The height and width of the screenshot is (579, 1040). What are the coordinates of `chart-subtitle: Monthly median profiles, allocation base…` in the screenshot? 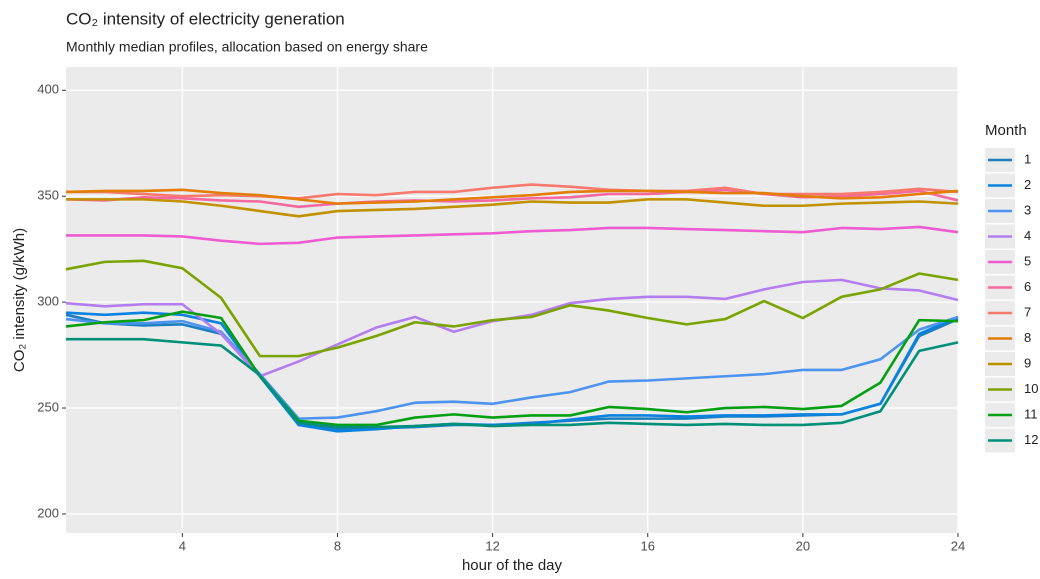 It's located at (247, 47).